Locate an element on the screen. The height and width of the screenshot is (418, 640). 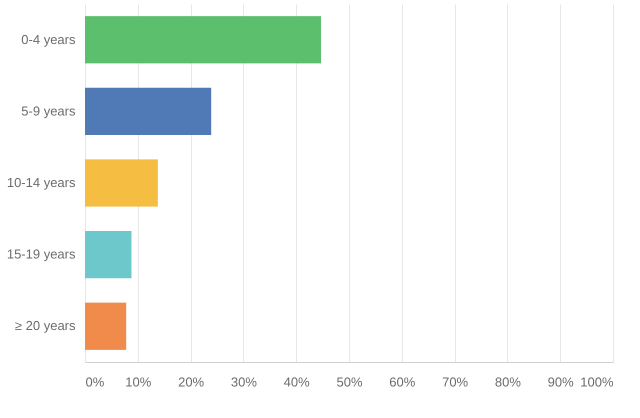
x-tick-label: 10% is located at coordinates (138, 382).